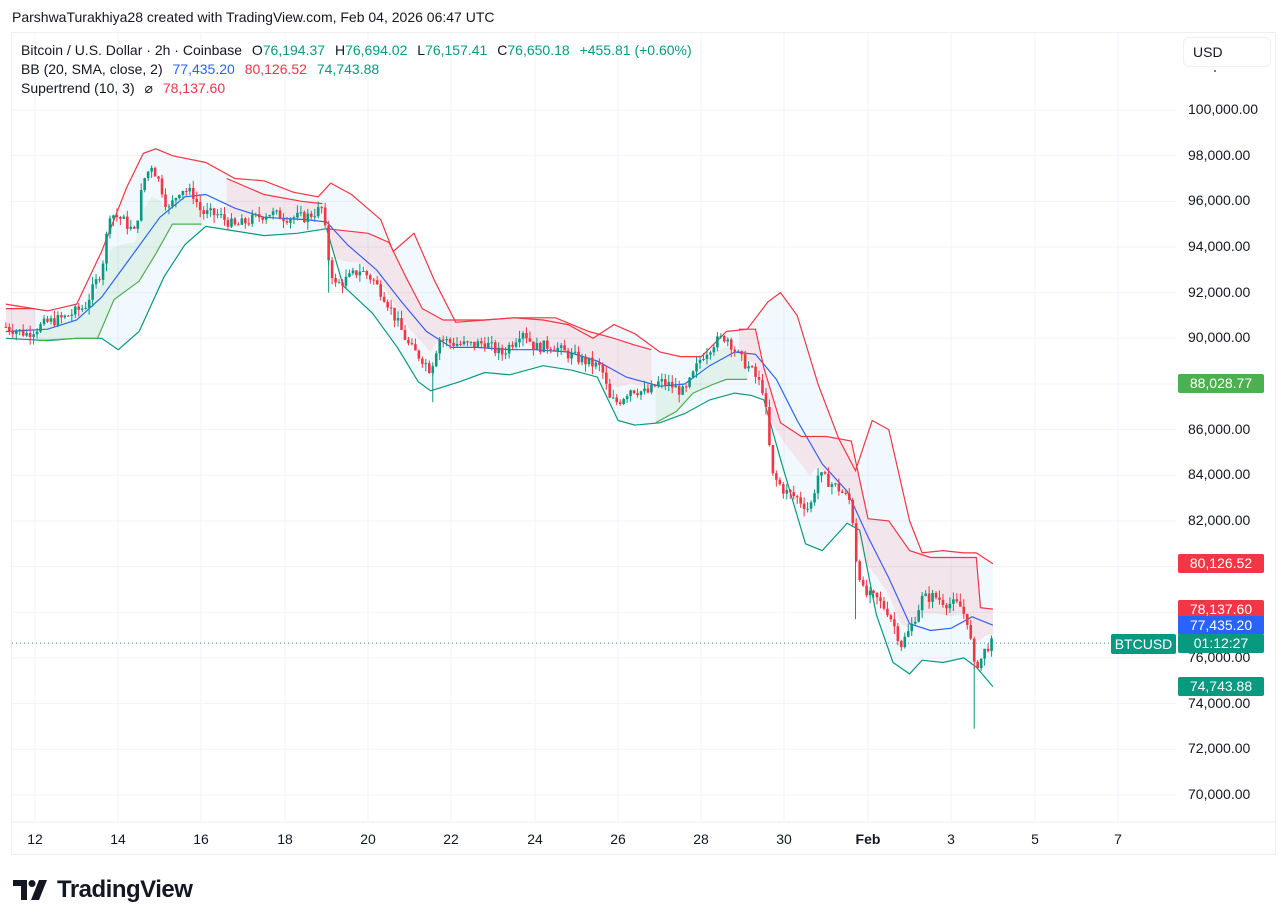 The width and height of the screenshot is (1288, 924). I want to click on symbol-price-tag: BTCUSD, so click(1143, 644).